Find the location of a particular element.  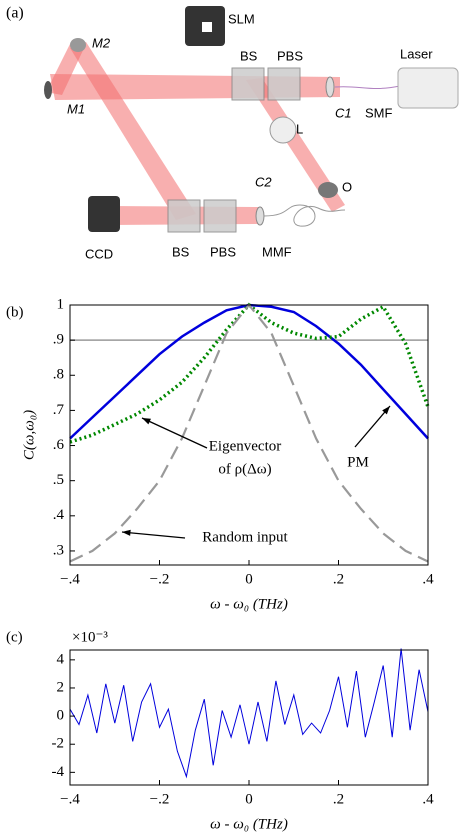

annotation: Random input is located at coordinates (245, 537).